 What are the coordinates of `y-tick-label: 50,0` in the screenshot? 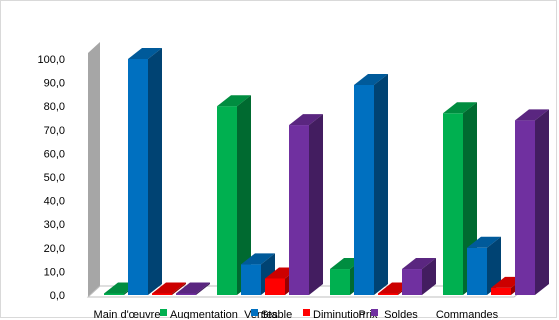 It's located at (54, 178).